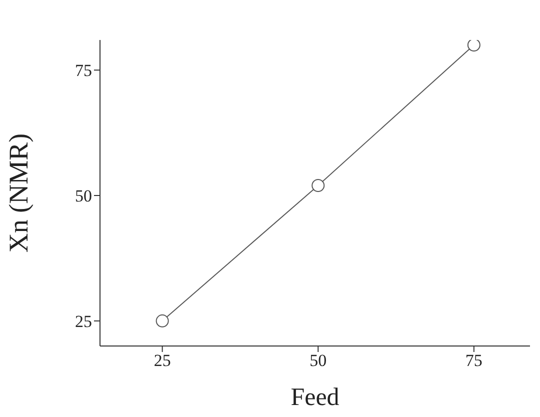 The image size is (540, 417). What do you see at coordinates (83, 70) in the screenshot?
I see `y-tick-label: 75` at bounding box center [83, 70].